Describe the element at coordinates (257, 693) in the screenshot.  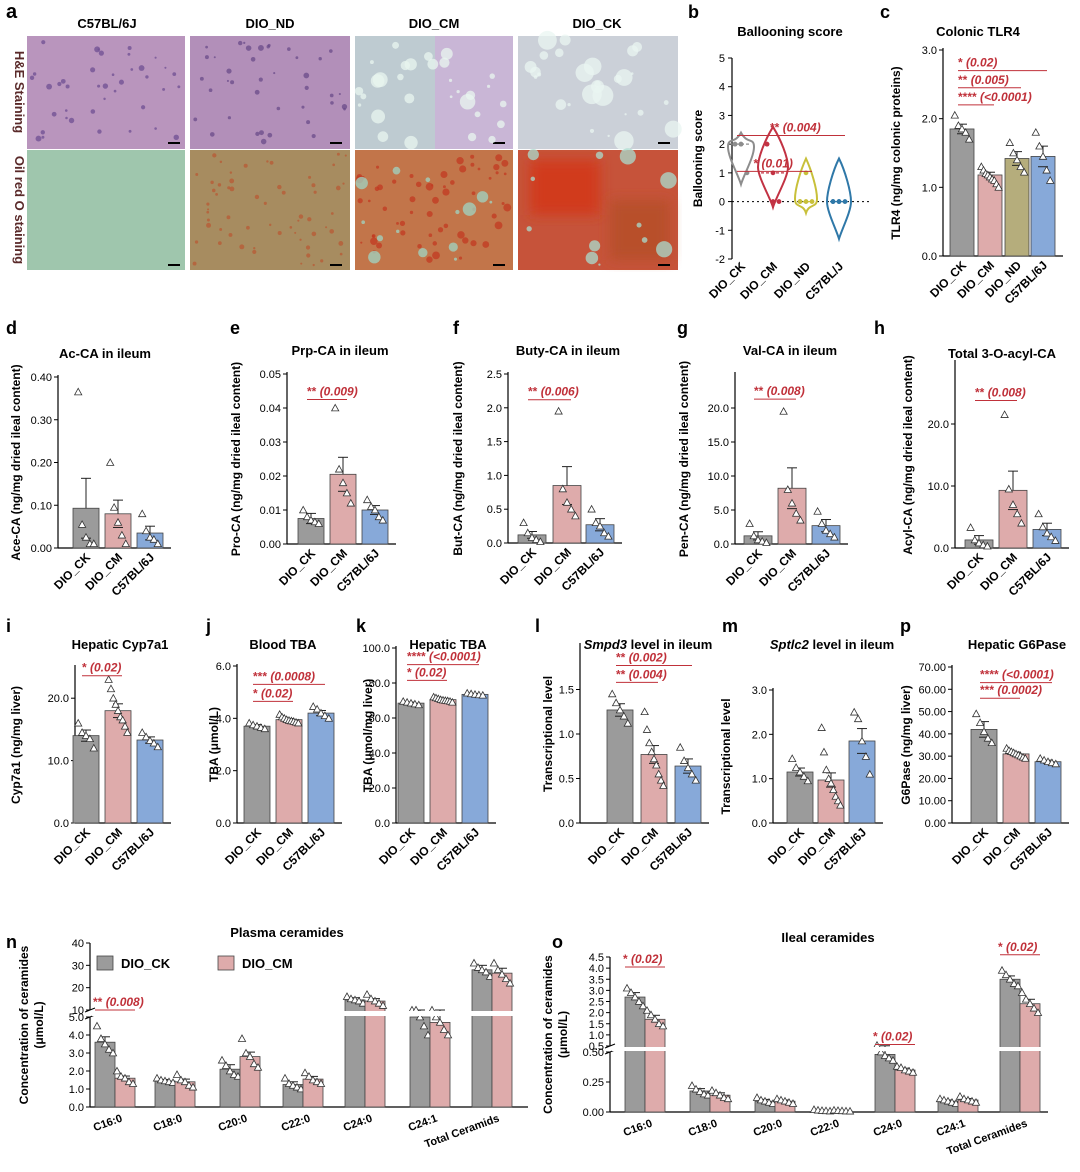
I see `significance-stars: *` at that location.